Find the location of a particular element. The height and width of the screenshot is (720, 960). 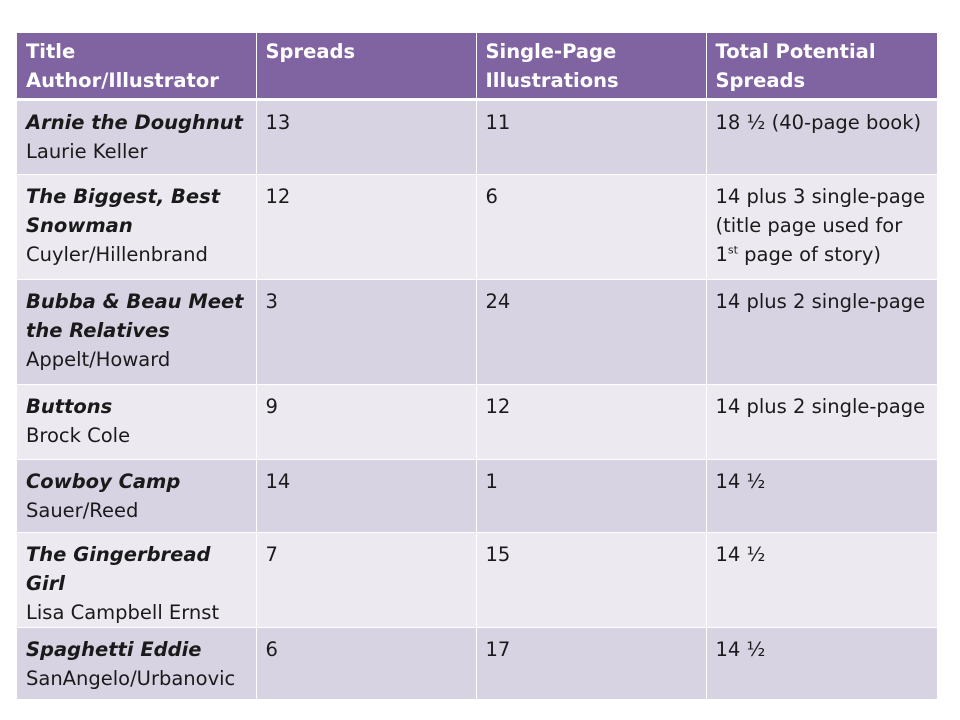

header-spreads: Spreads is located at coordinates (366, 67).